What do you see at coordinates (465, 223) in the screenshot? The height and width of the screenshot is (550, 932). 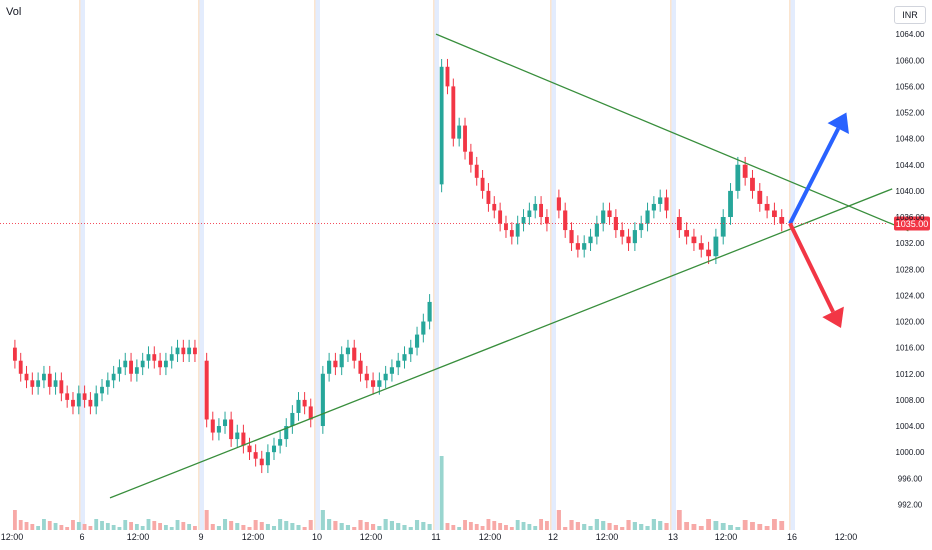 I see `last-price-line: 1035.00` at bounding box center [465, 223].